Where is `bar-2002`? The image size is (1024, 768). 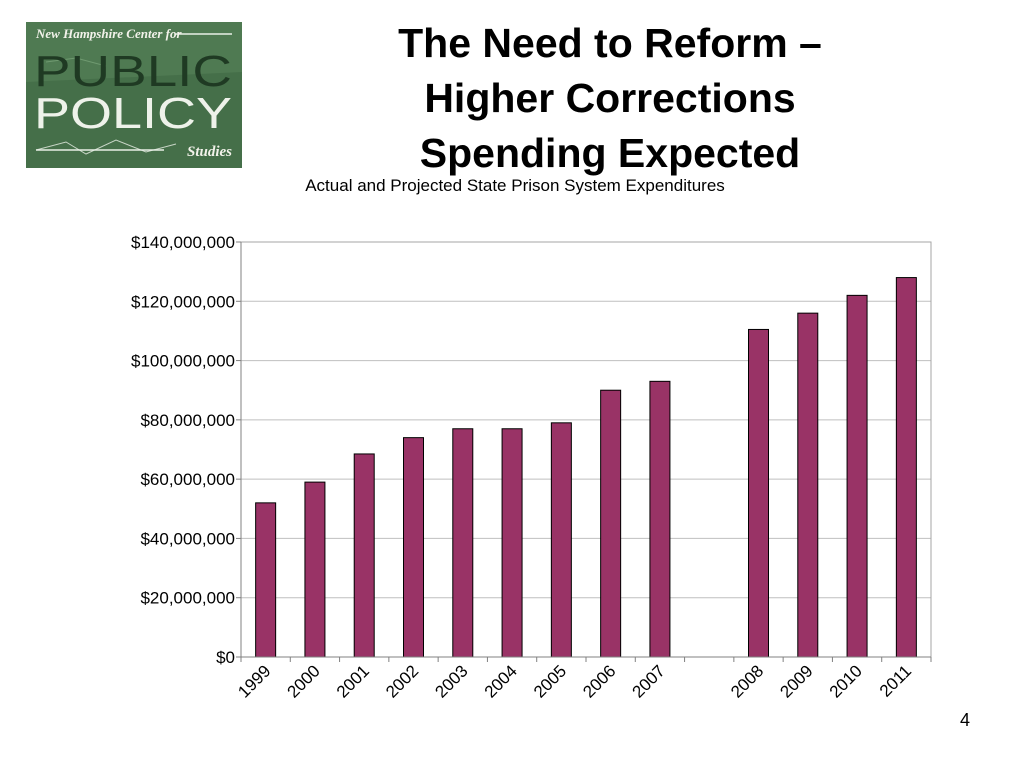 bar-2002 is located at coordinates (413, 547).